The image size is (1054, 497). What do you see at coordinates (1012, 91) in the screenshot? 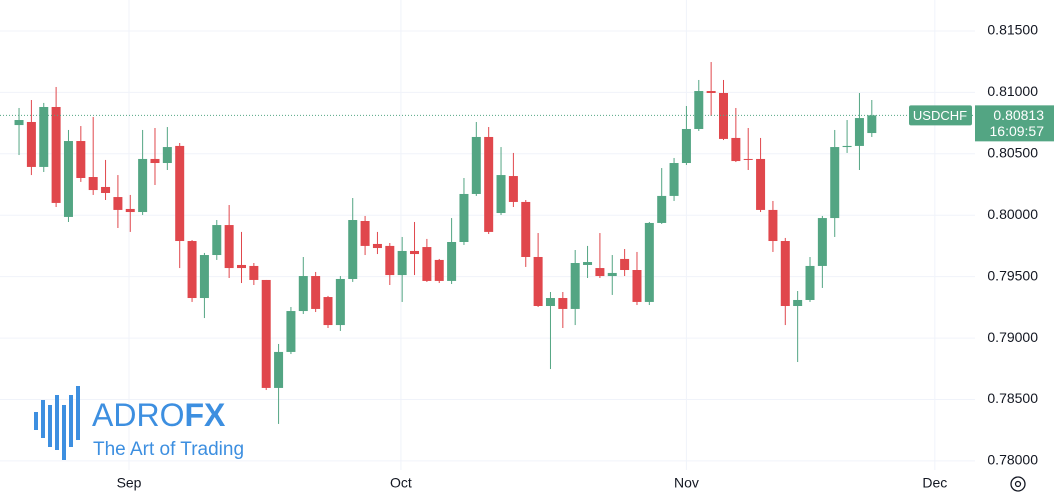
I see `y-tick-label: 0.81000` at bounding box center [1012, 91].